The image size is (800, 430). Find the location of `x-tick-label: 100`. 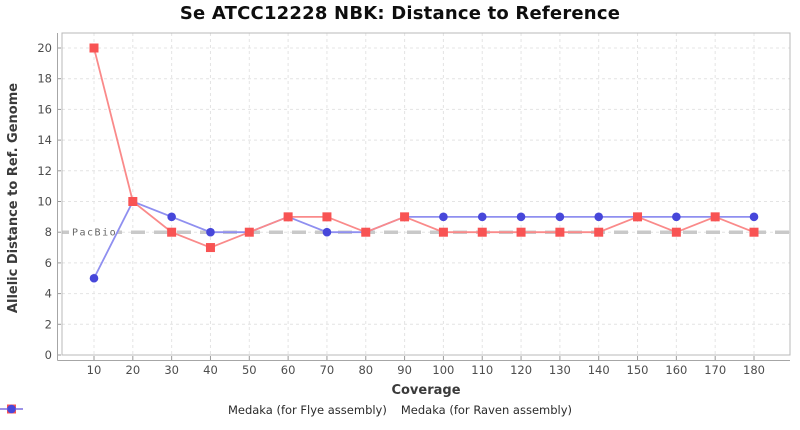

x-tick-label: 100 is located at coordinates (443, 370).